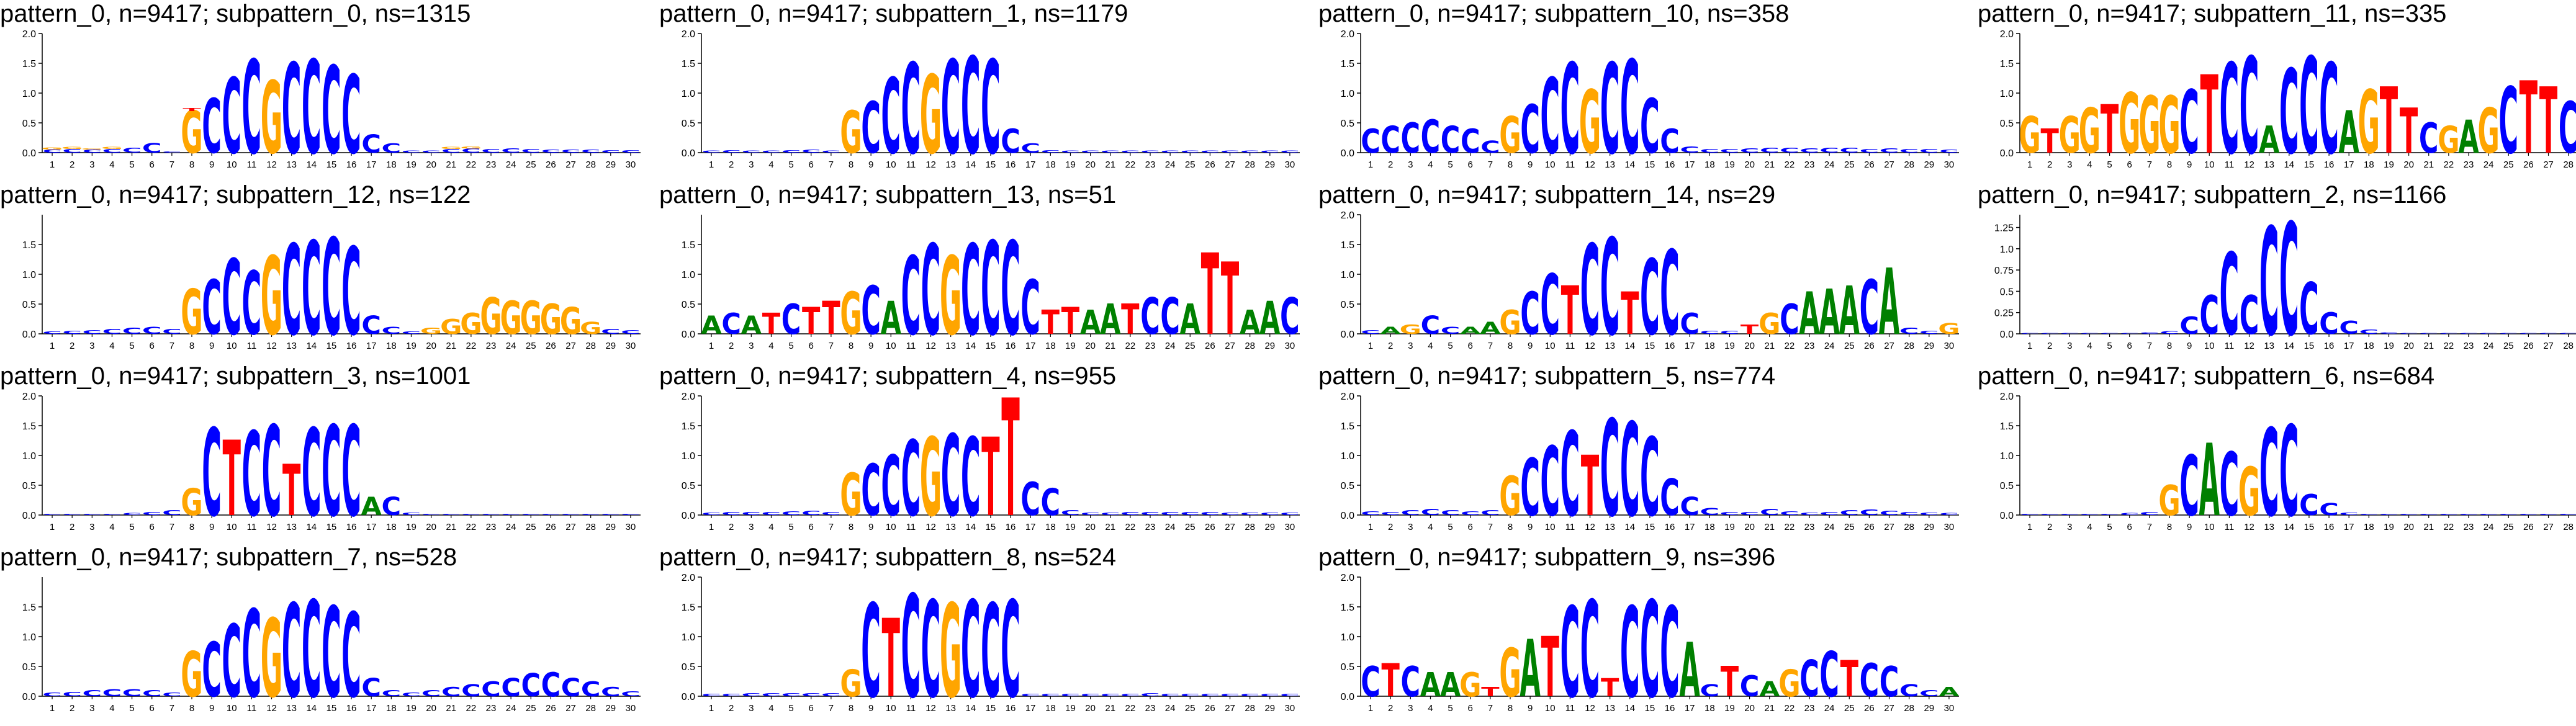  Describe the element at coordinates (391, 346) in the screenshot. I see `x-tick-label: 18` at that location.